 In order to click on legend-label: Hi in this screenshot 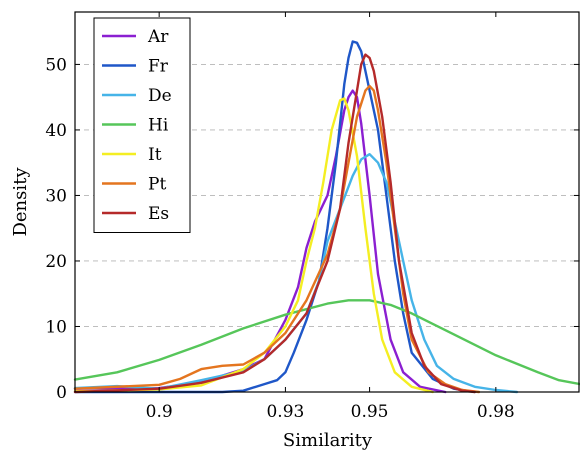, I will do `click(158, 126)`.